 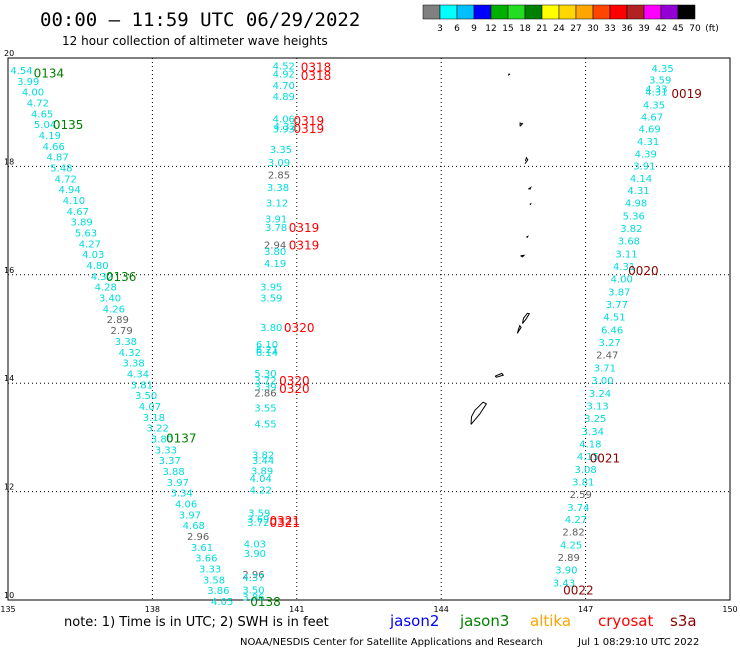 What do you see at coordinates (284, 97) in the screenshot?
I see `wave-height-label: 4.89` at bounding box center [284, 97].